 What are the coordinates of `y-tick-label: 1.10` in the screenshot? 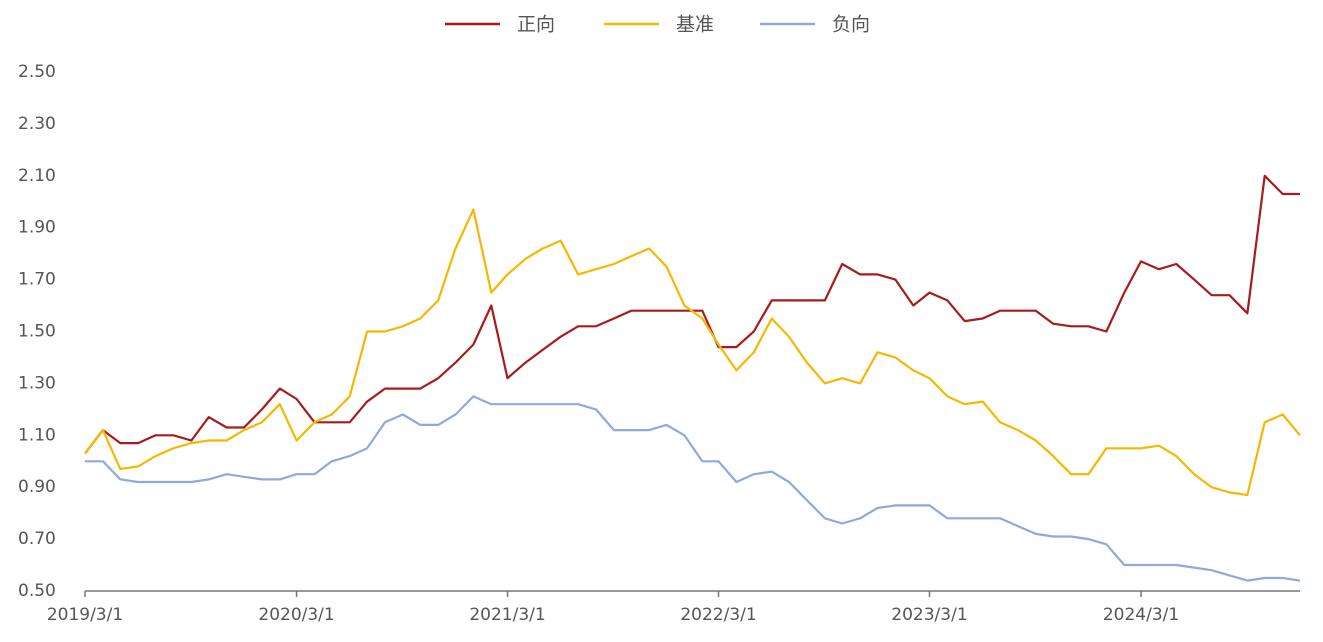 It's located at (37, 435).